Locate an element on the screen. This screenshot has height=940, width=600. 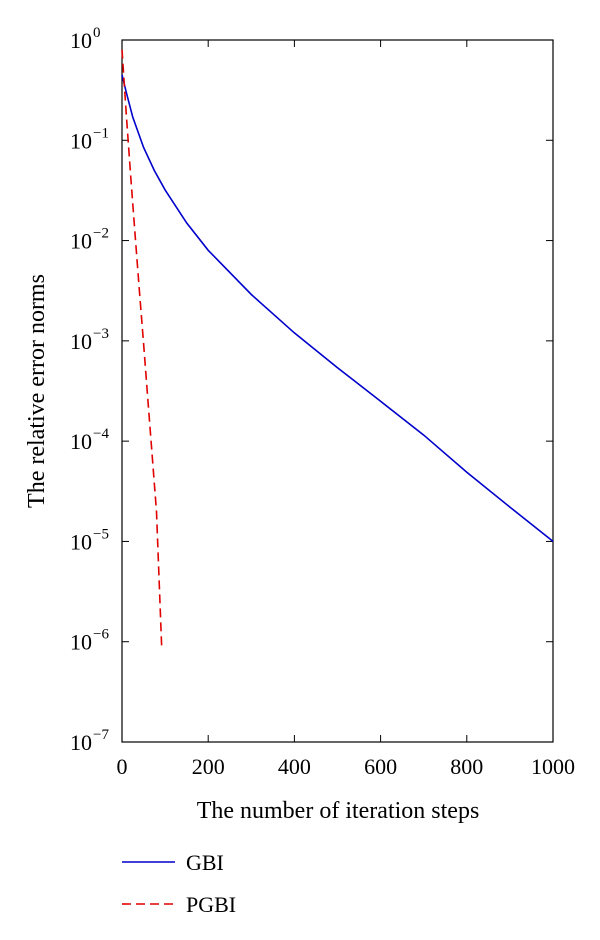
legend: GBI PGBI is located at coordinates (179, 883).